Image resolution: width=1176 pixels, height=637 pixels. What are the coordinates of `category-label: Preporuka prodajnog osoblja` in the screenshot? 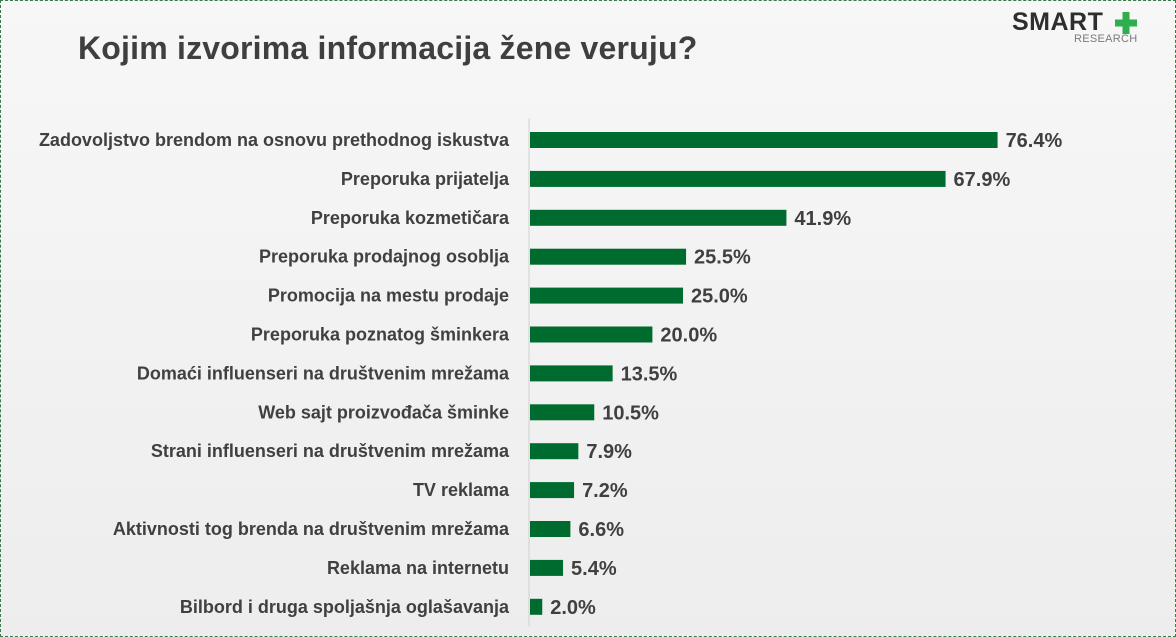 It's located at (384, 257).